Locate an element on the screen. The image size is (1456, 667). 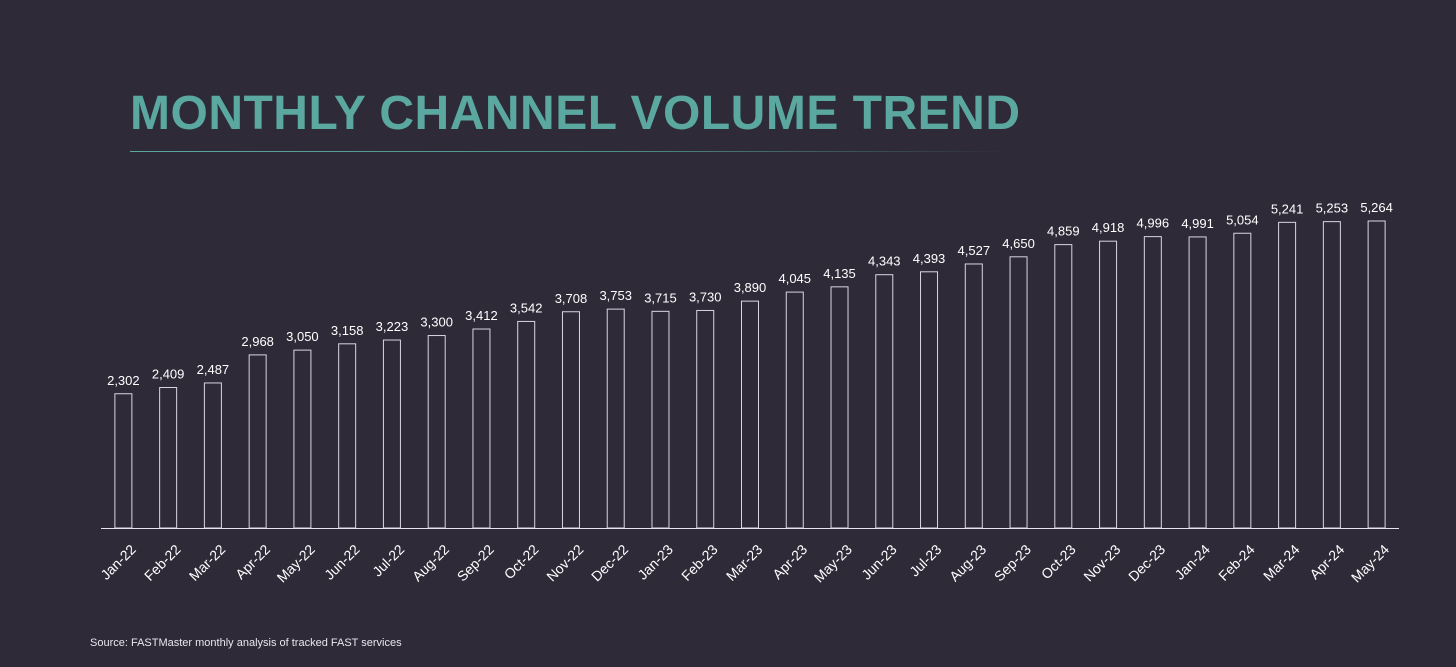
data-label: 3,708 is located at coordinates (571, 298).